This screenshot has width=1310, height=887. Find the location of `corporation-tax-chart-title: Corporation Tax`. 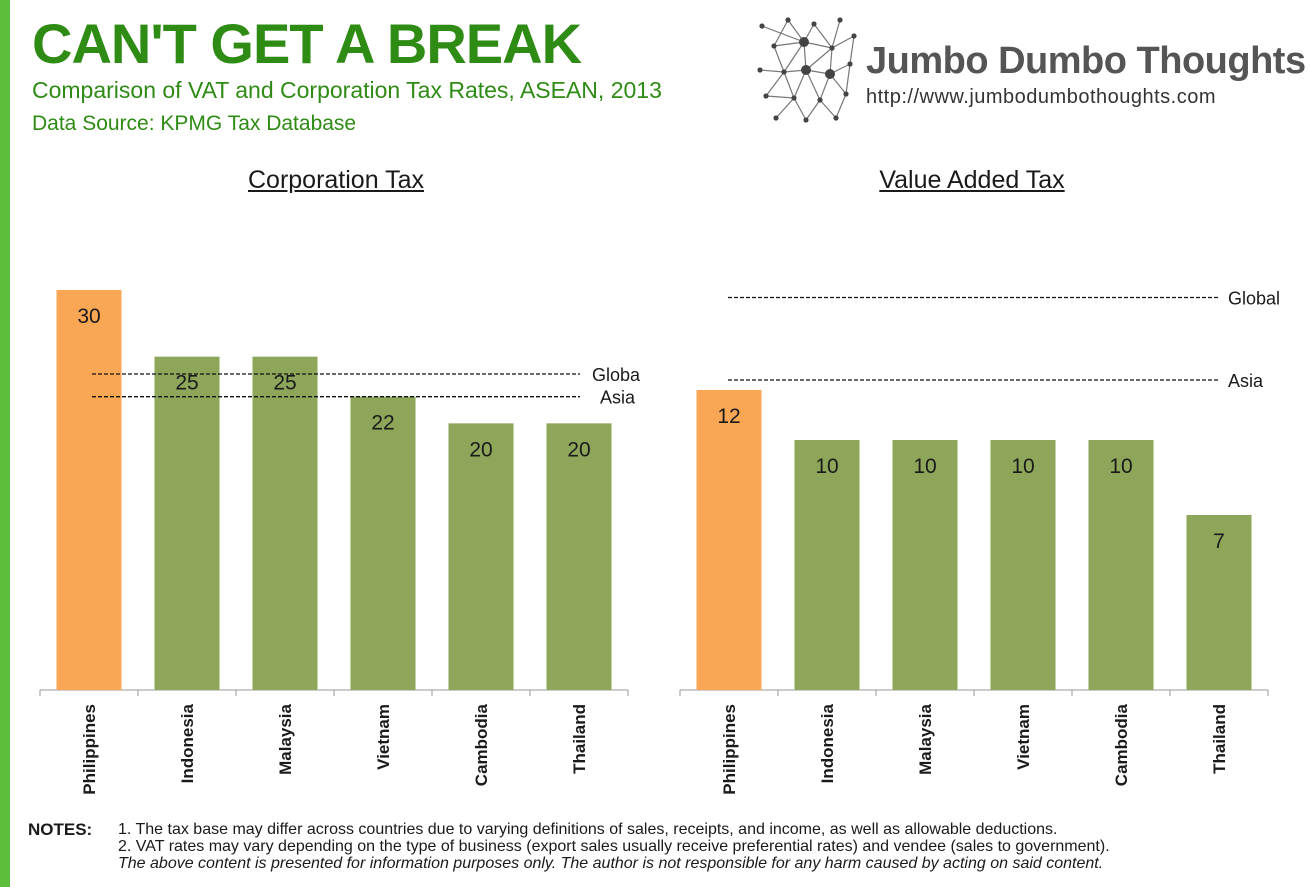

corporation-tax-chart-title: Corporation Tax is located at coordinates (336, 180).